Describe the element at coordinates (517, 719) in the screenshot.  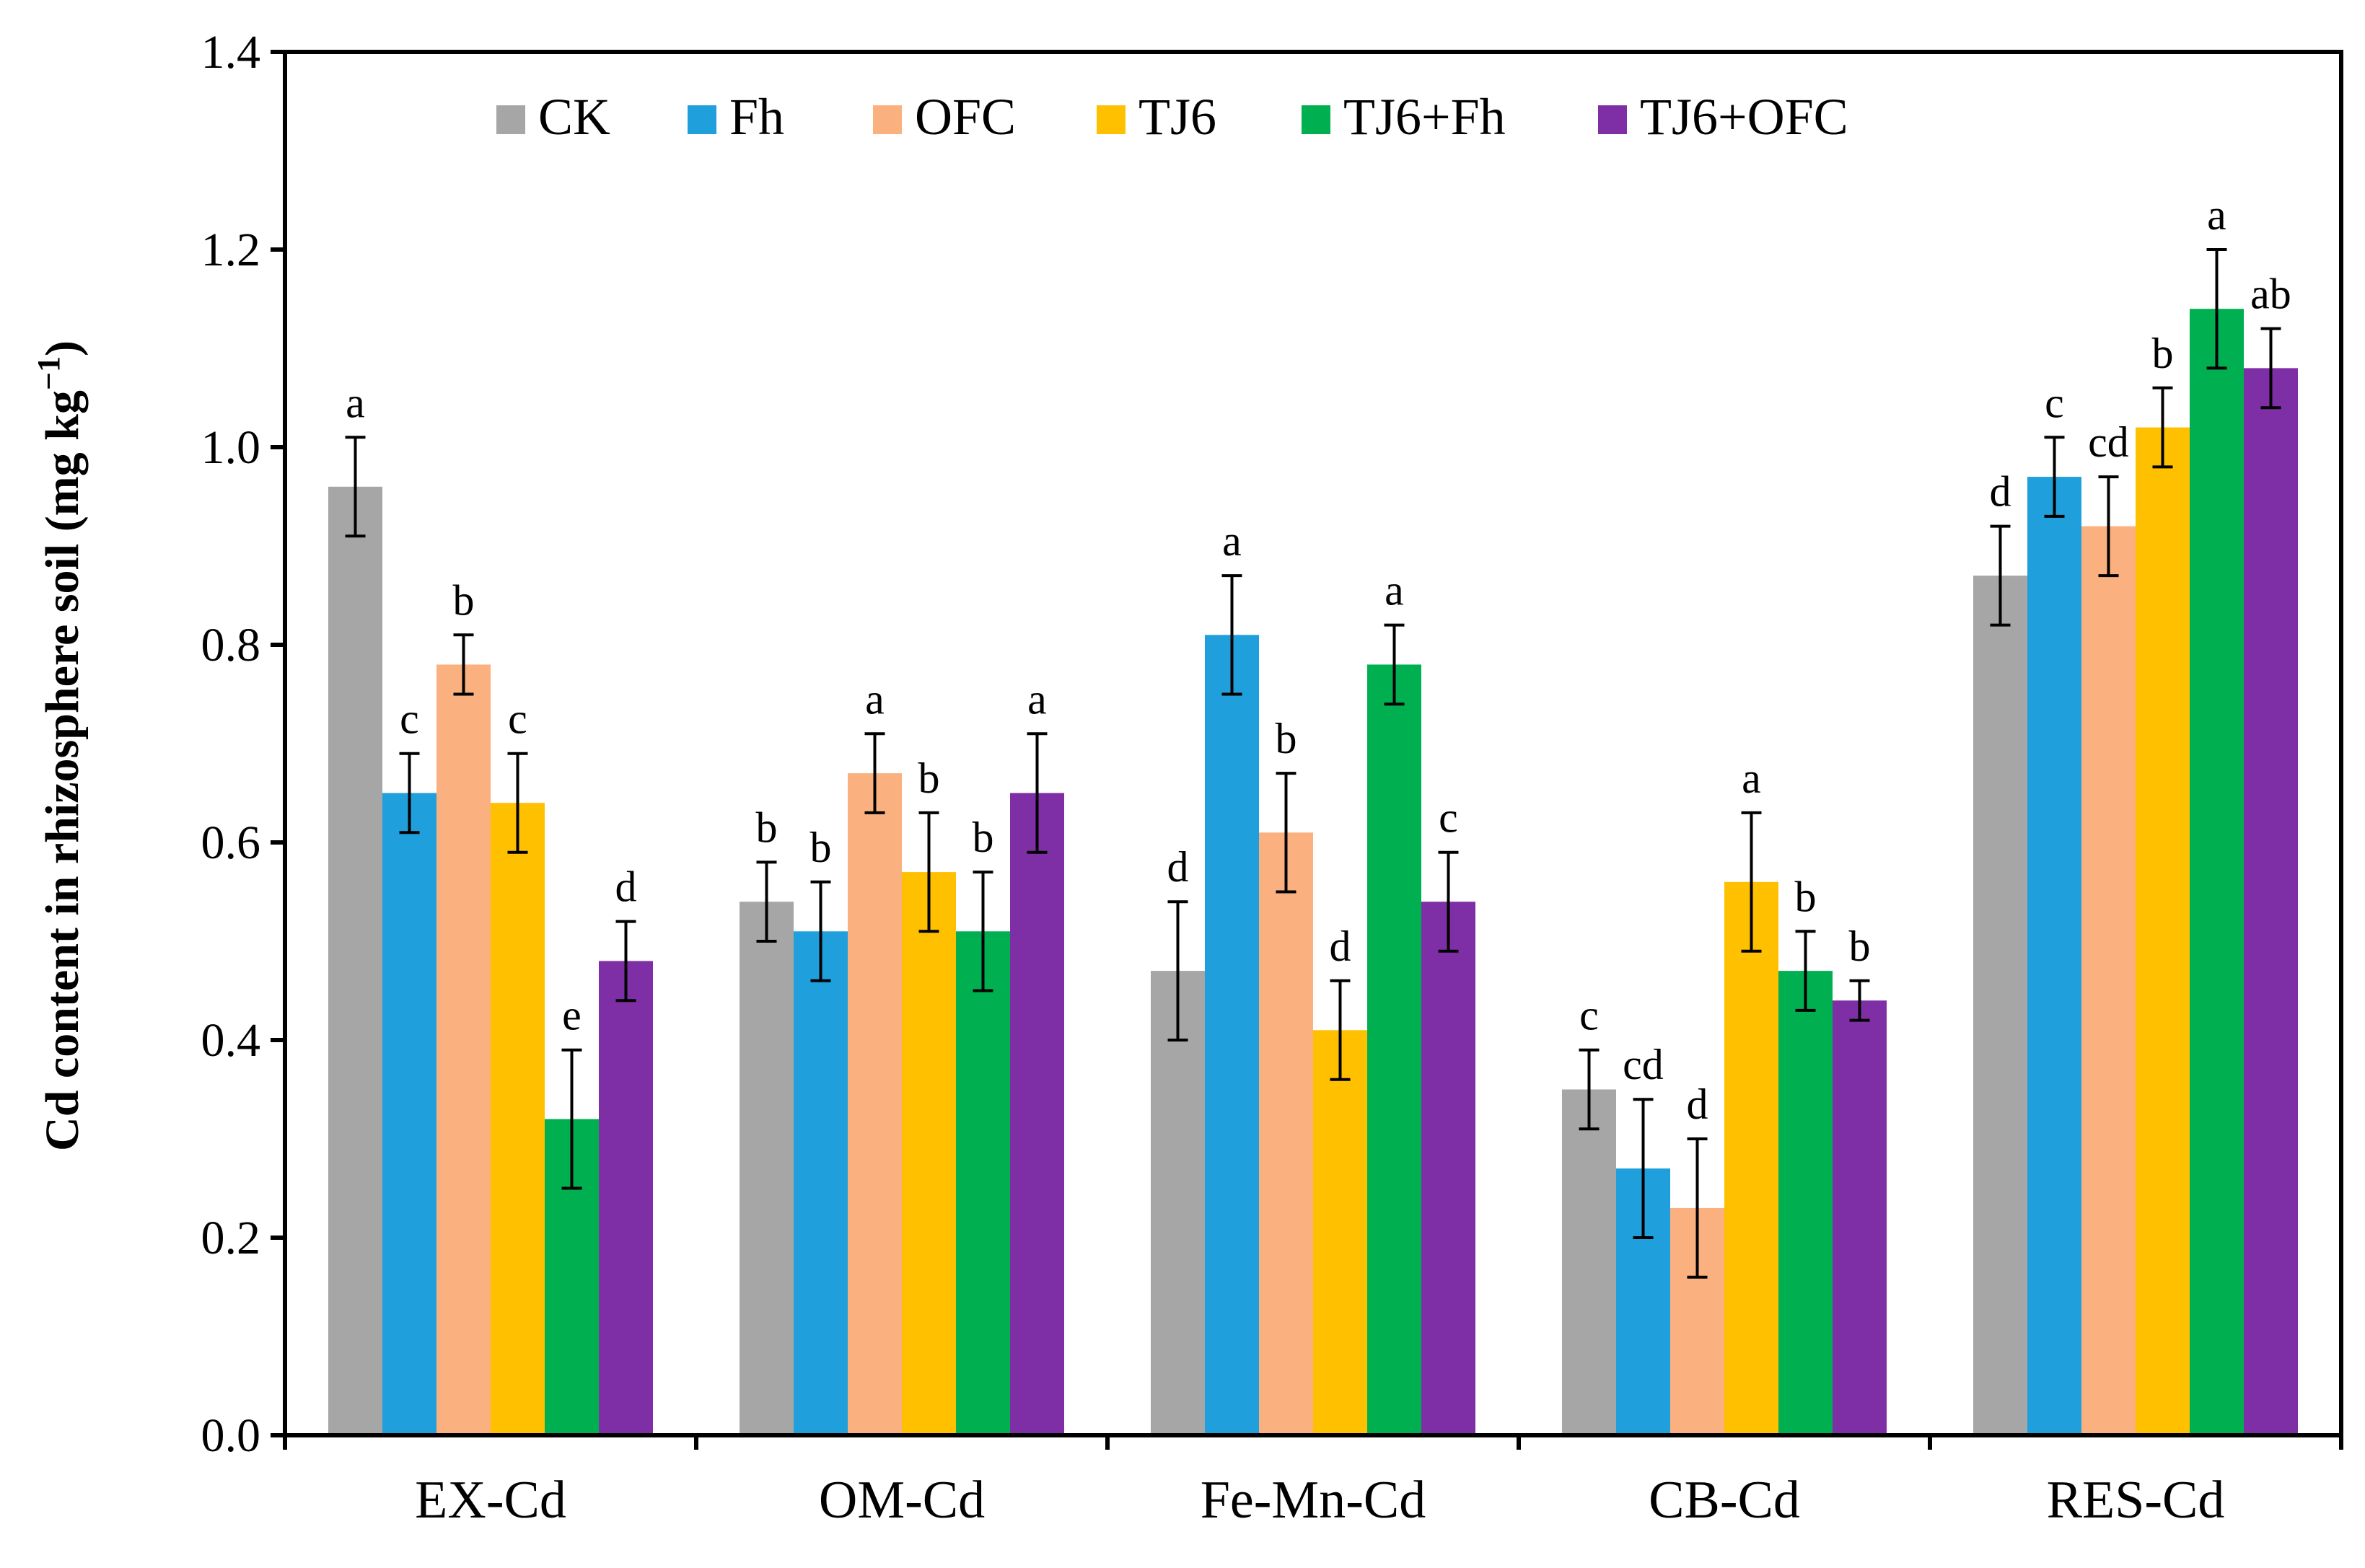
I see `significance-label-EX-Cd-TJ6: c` at that location.